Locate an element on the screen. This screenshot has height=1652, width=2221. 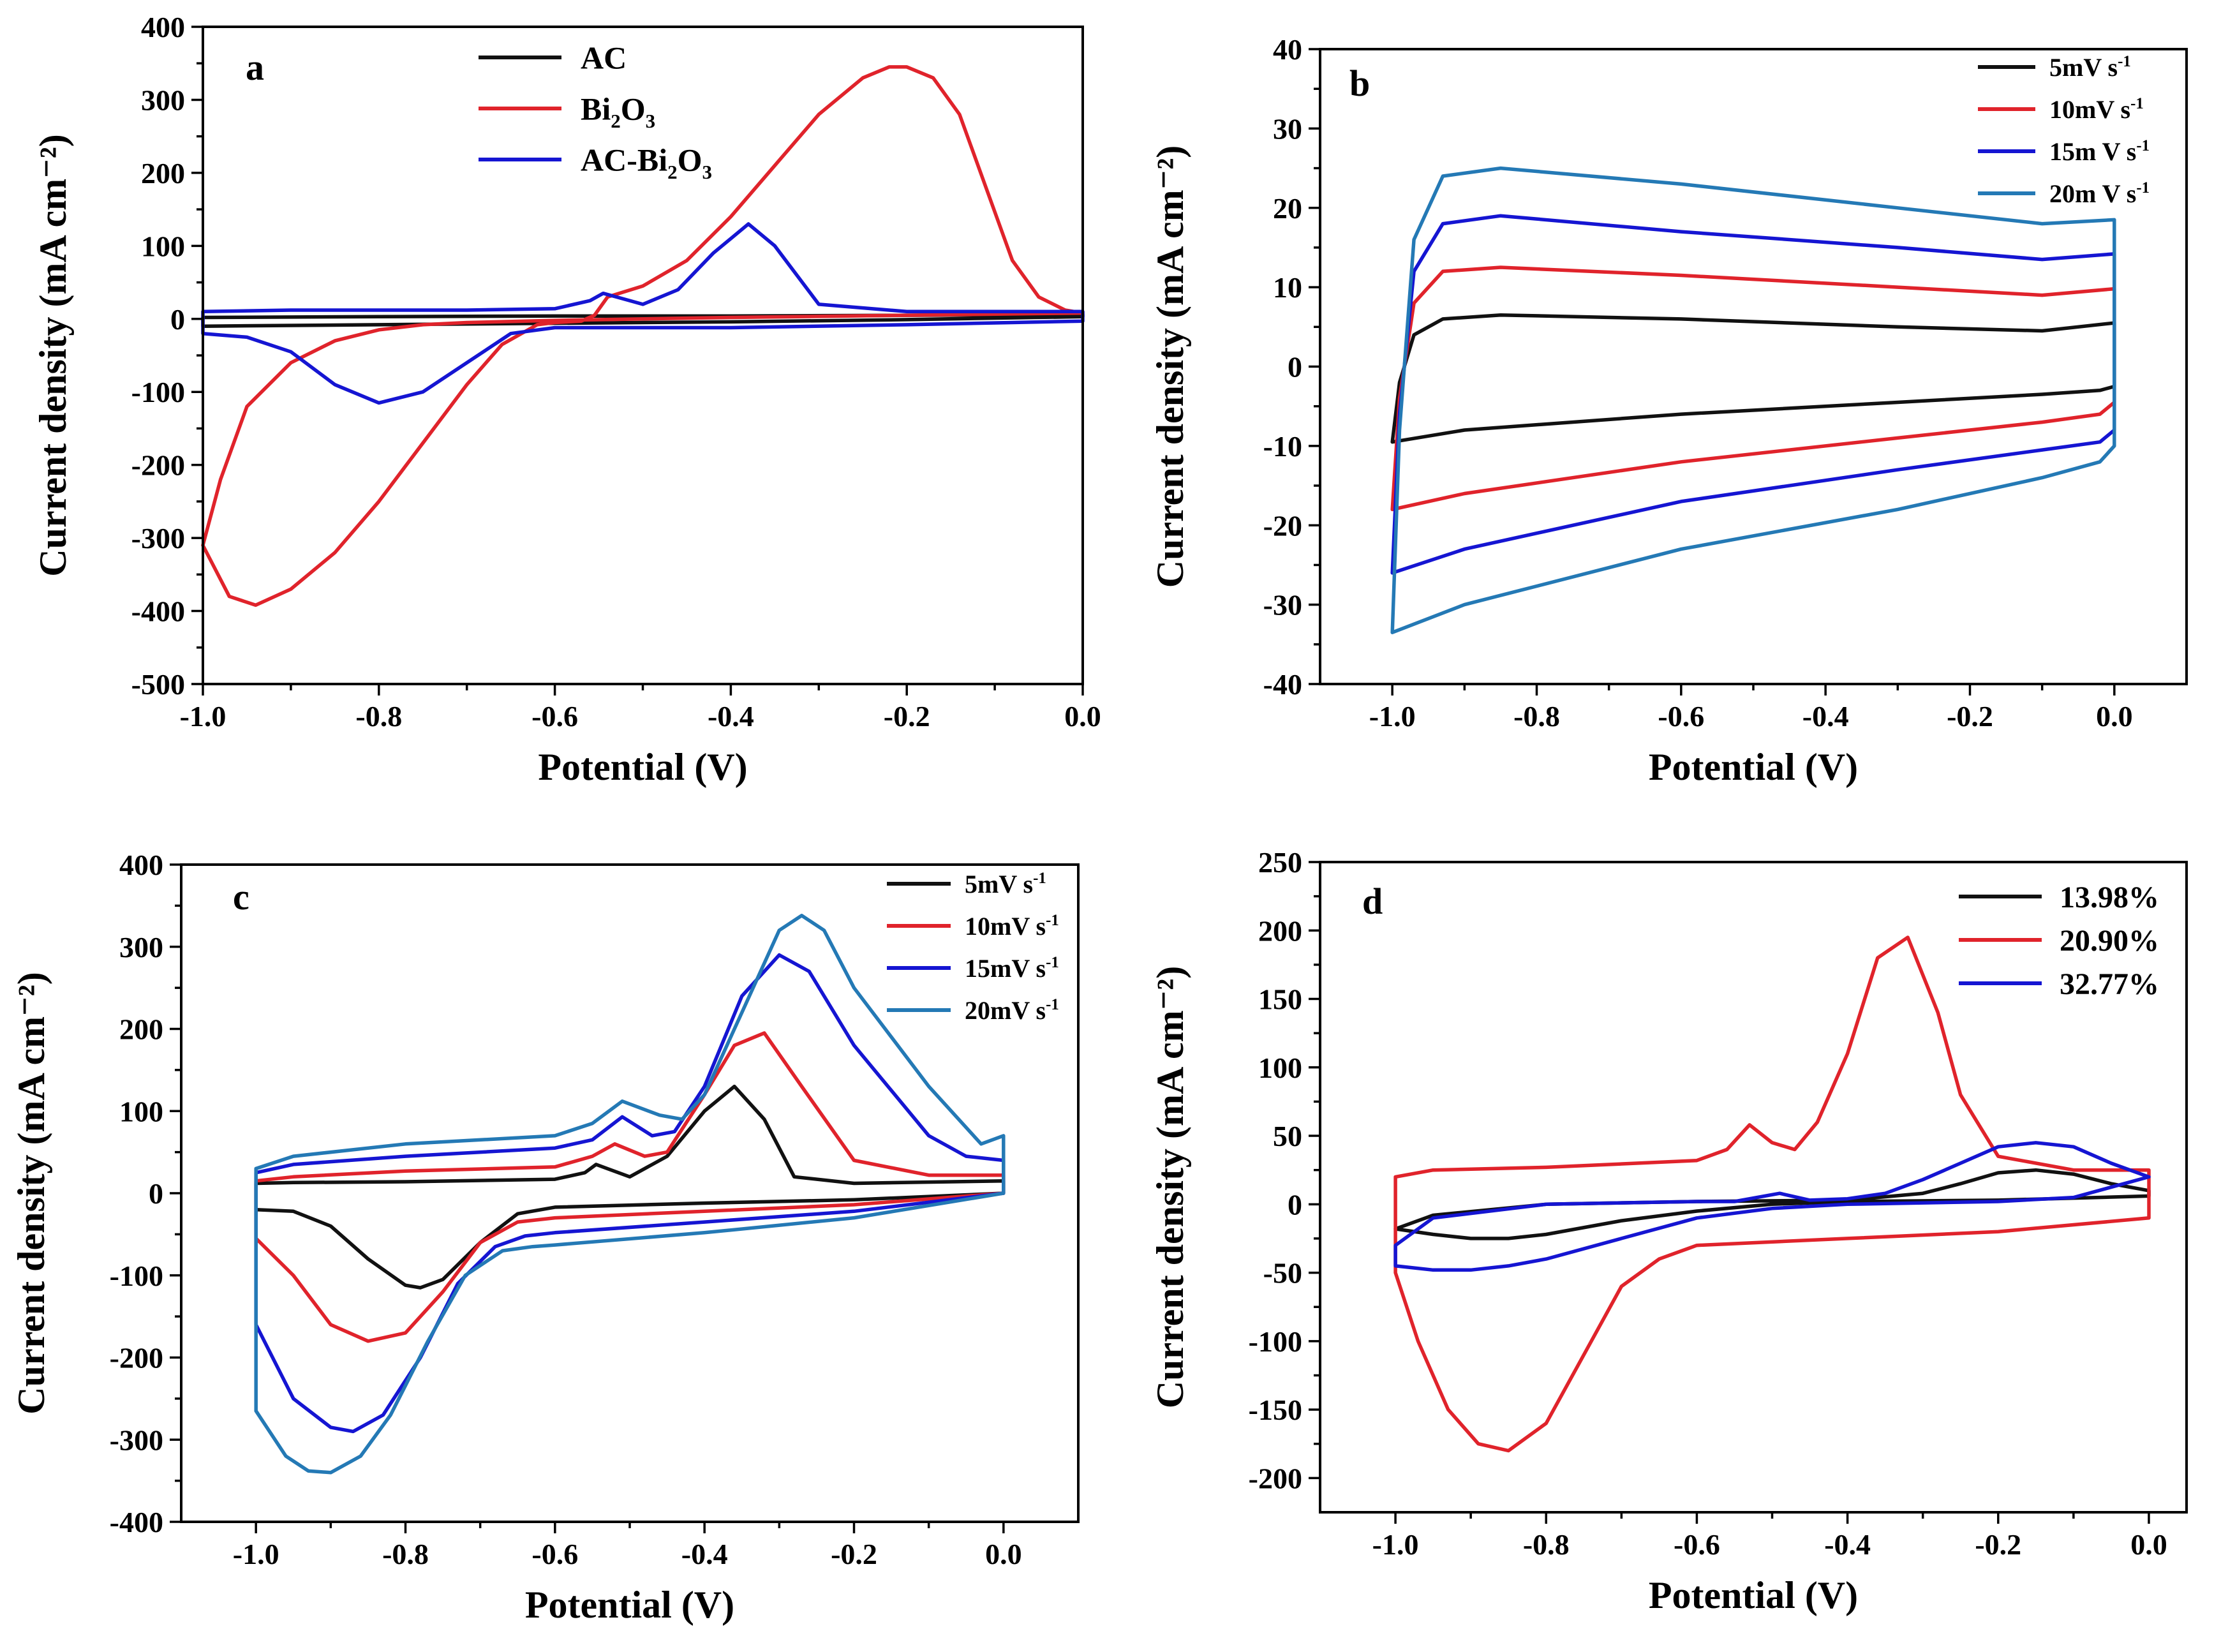
y-tick-label-a-1: -400 is located at coordinates (158, 611).